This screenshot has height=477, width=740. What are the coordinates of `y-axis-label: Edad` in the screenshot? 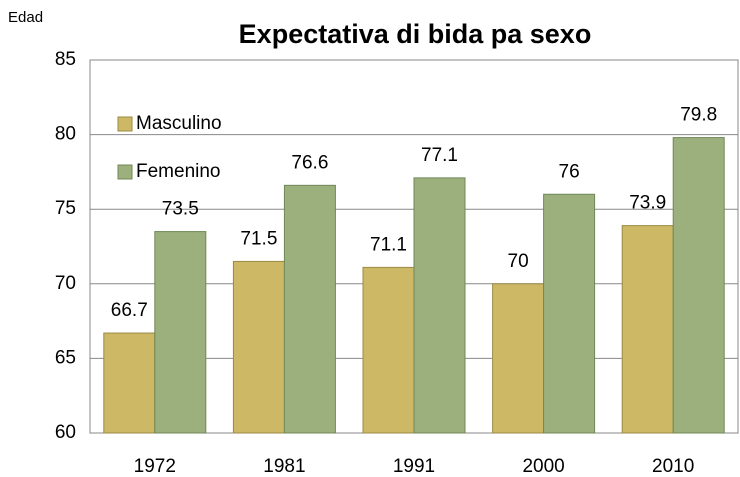 It's located at (25, 17).